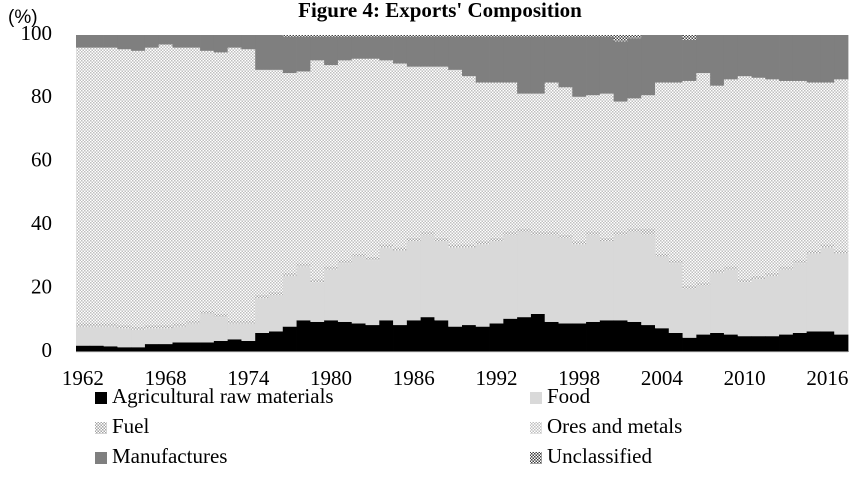  I want to click on y-axis-label: (%), so click(23, 17).